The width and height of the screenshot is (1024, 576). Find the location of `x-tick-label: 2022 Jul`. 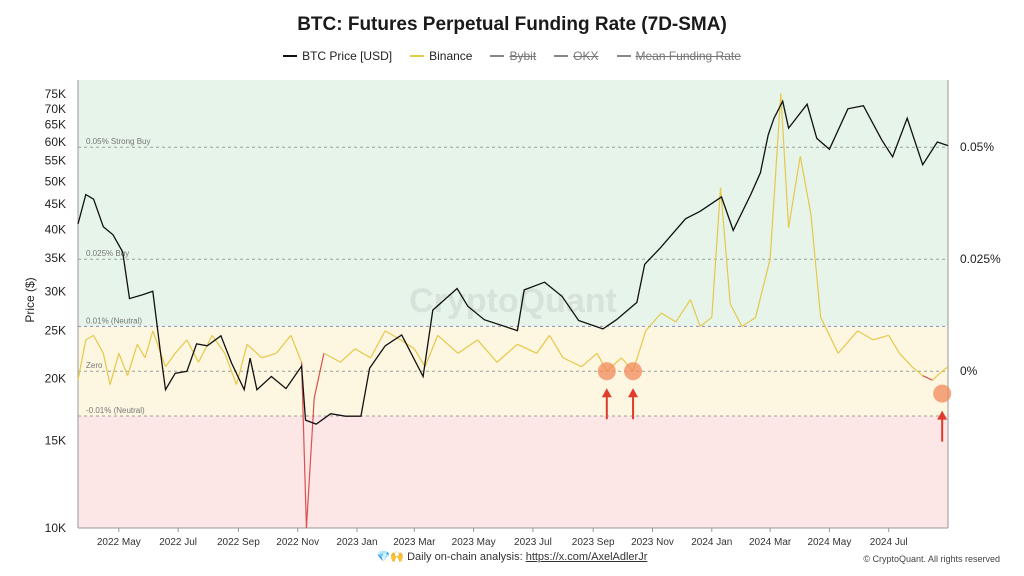

x-tick-label: 2022 Jul is located at coordinates (178, 542).